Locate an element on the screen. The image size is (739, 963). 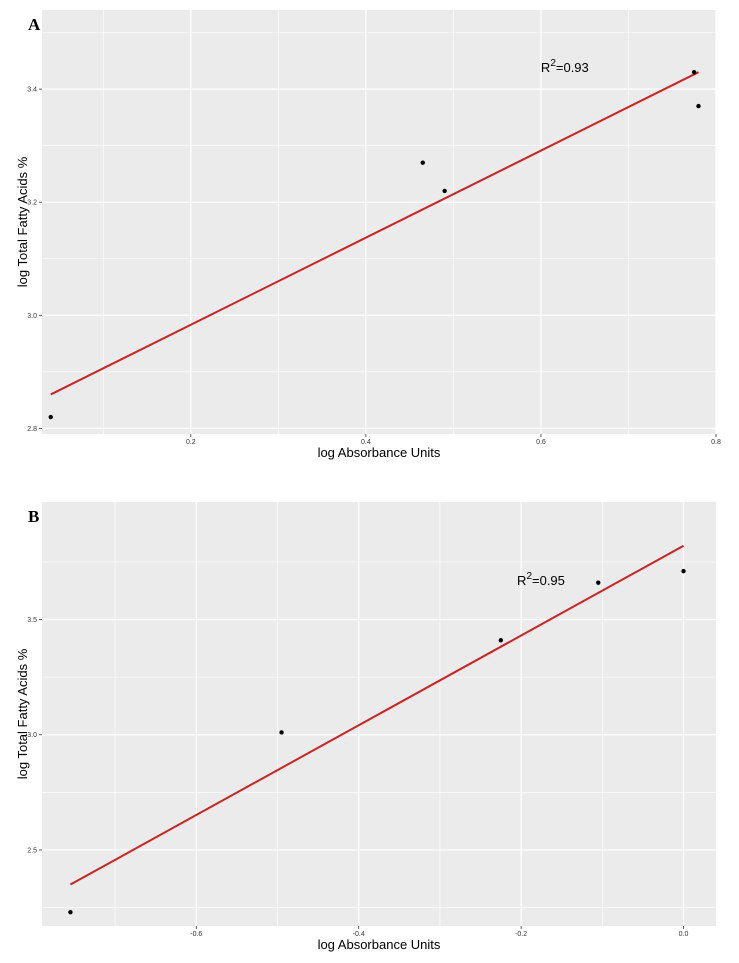
x-tick-label: 0.8 is located at coordinates (716, 442).